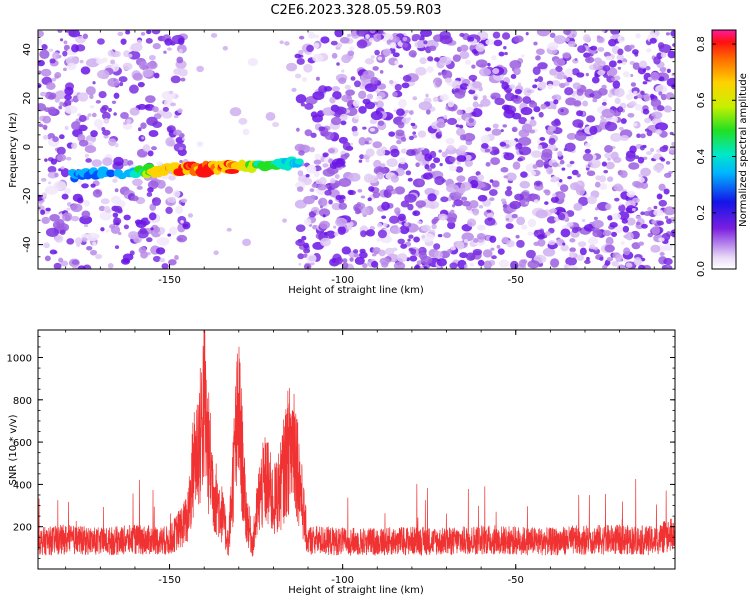  What do you see at coordinates (342, 580) in the screenshot?
I see `snr-x-tick-label: -100` at bounding box center [342, 580].